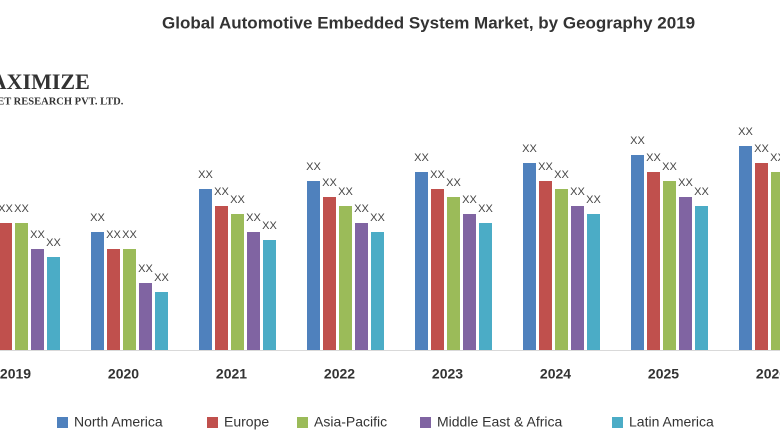 The width and height of the screenshot is (780, 440). Describe the element at coordinates (339, 374) in the screenshot. I see `x-tick-label: 2022` at that location.